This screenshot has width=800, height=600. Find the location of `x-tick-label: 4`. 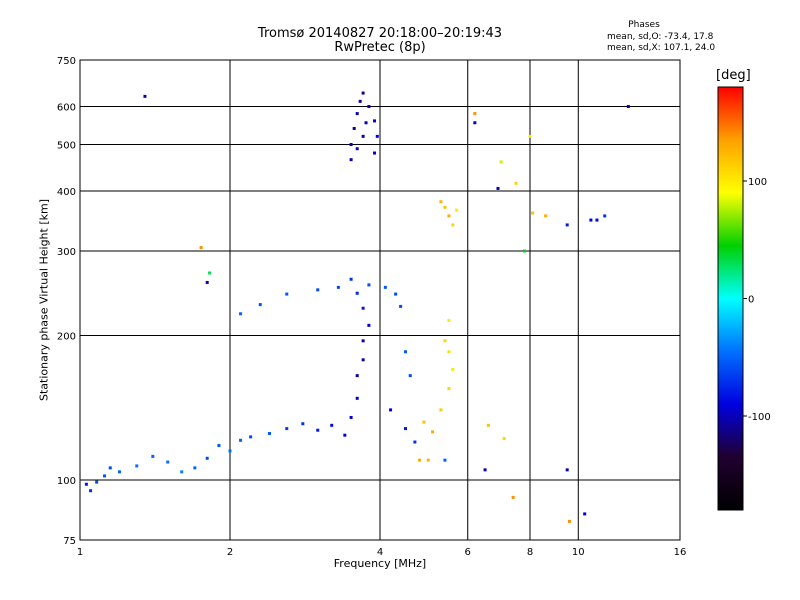

x-tick-label: 4 is located at coordinates (380, 552).